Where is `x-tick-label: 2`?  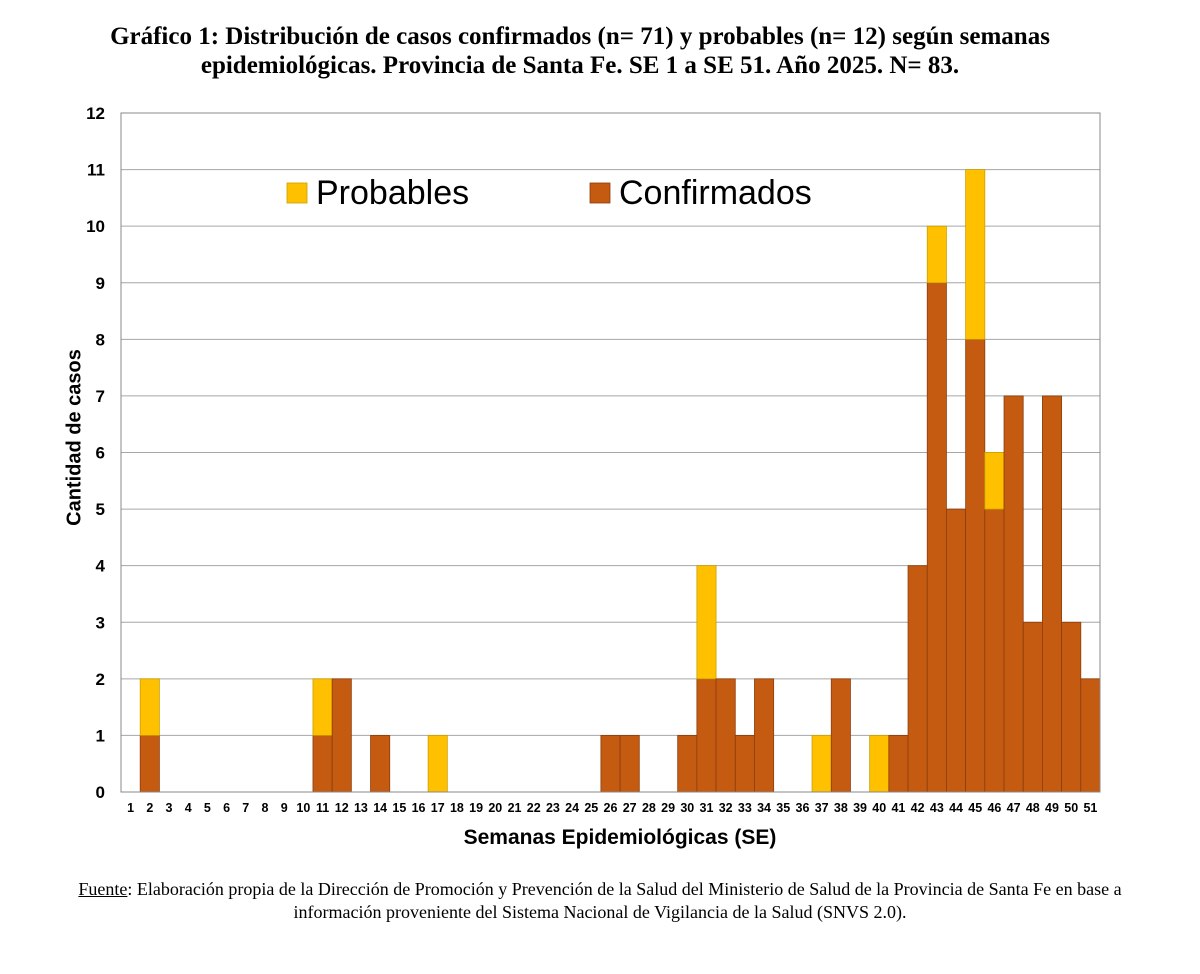
x-tick-label: 2 is located at coordinates (149, 808).